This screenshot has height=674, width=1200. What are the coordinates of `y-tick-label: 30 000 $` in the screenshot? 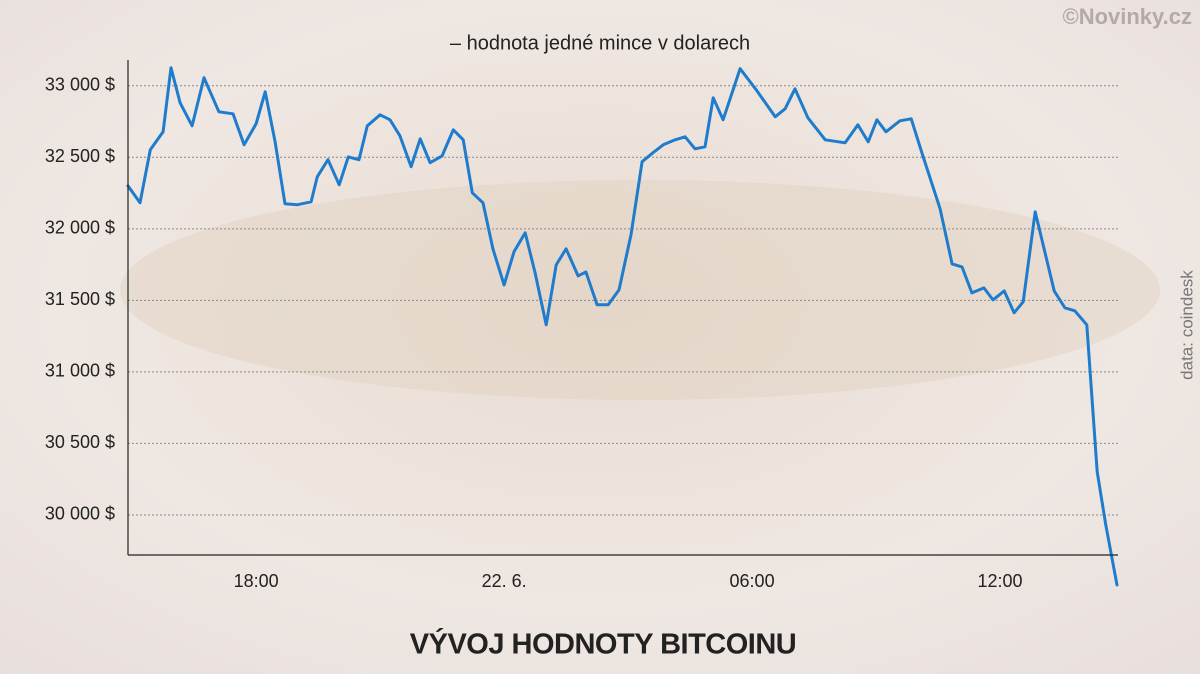 It's located at (80, 514).